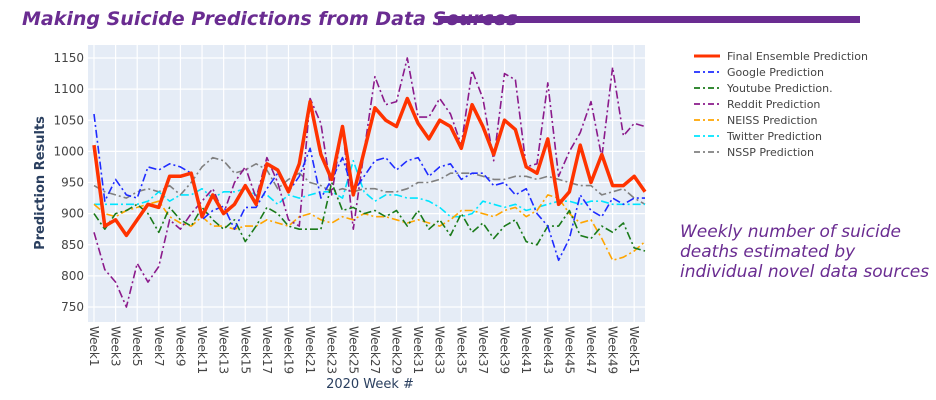  What do you see at coordinates (370, 384) in the screenshot?
I see `x-axis-title: 2020 Week #` at bounding box center [370, 384].